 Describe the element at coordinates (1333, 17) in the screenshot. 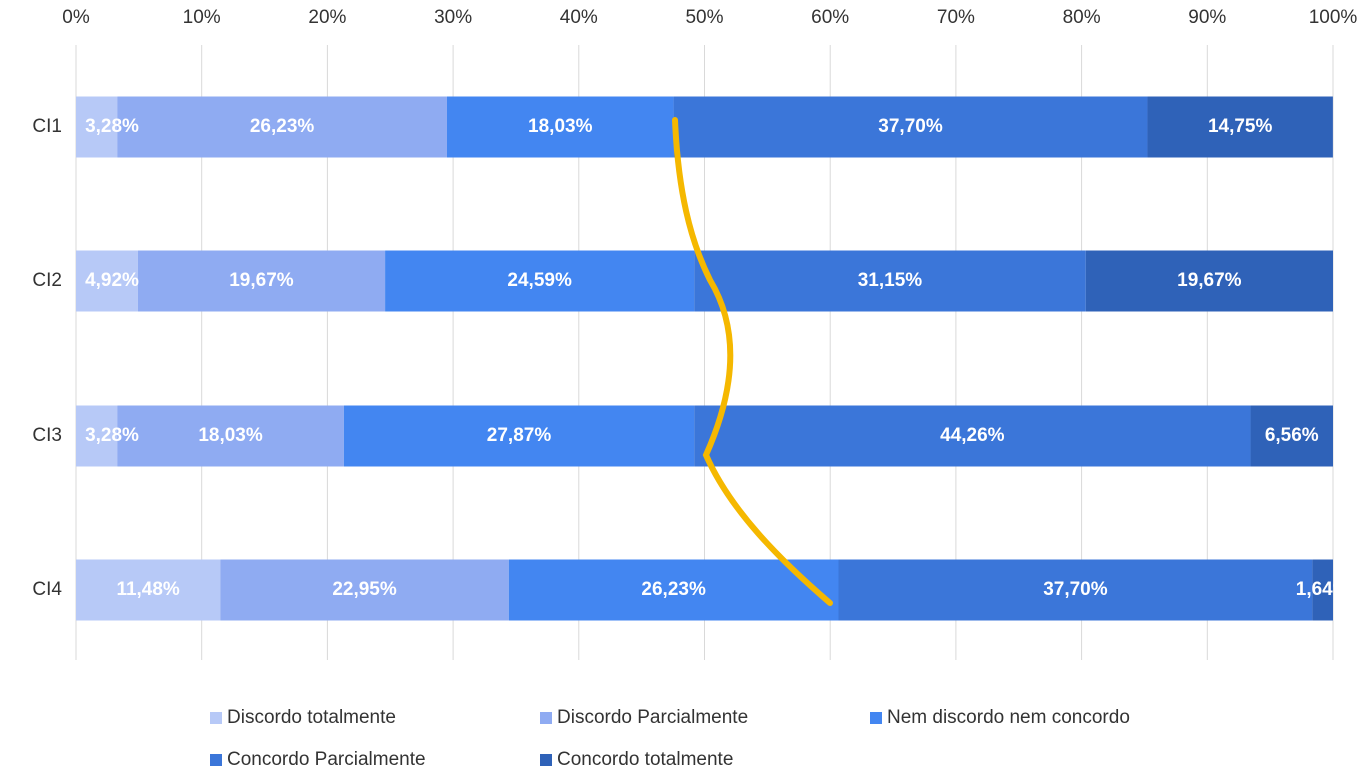

I see `x-tick-label: 100%` at that location.